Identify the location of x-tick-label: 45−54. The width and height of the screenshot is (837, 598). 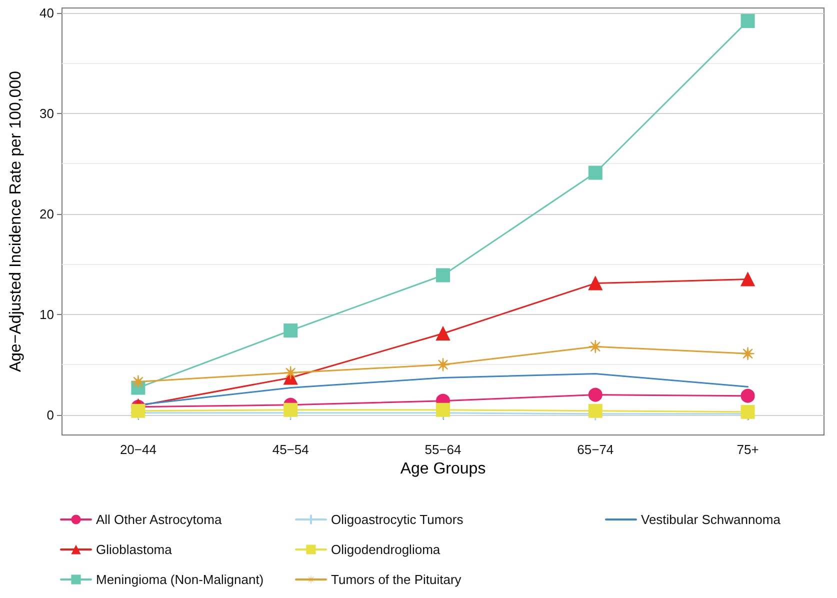
(290, 449).